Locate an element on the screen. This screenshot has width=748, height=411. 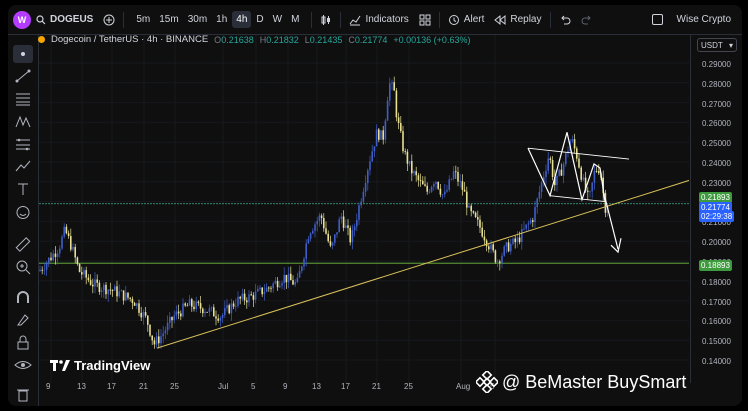
text-tool is located at coordinates (23, 189).